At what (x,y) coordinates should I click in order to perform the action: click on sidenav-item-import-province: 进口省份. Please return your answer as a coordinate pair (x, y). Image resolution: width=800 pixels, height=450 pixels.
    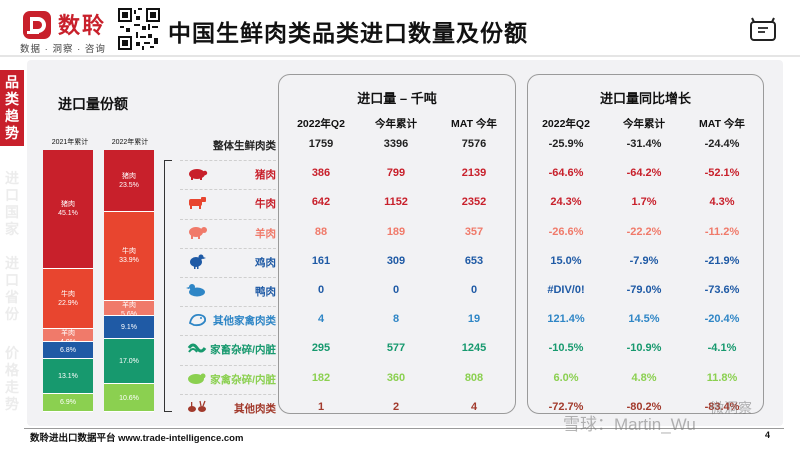
    Looking at the image, I should click on (12, 289).